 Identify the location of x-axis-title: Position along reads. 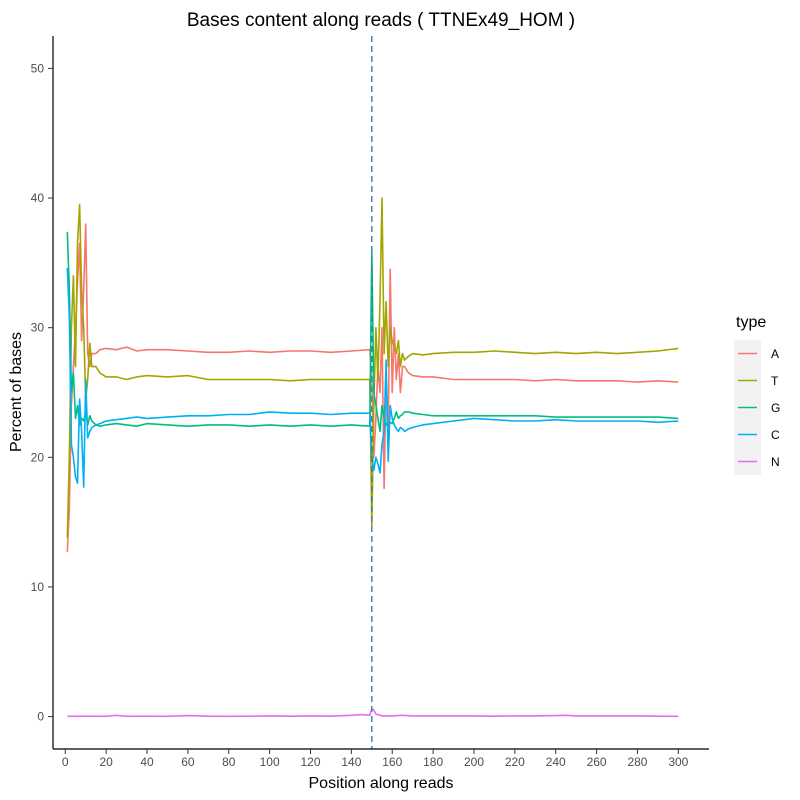
(381, 783).